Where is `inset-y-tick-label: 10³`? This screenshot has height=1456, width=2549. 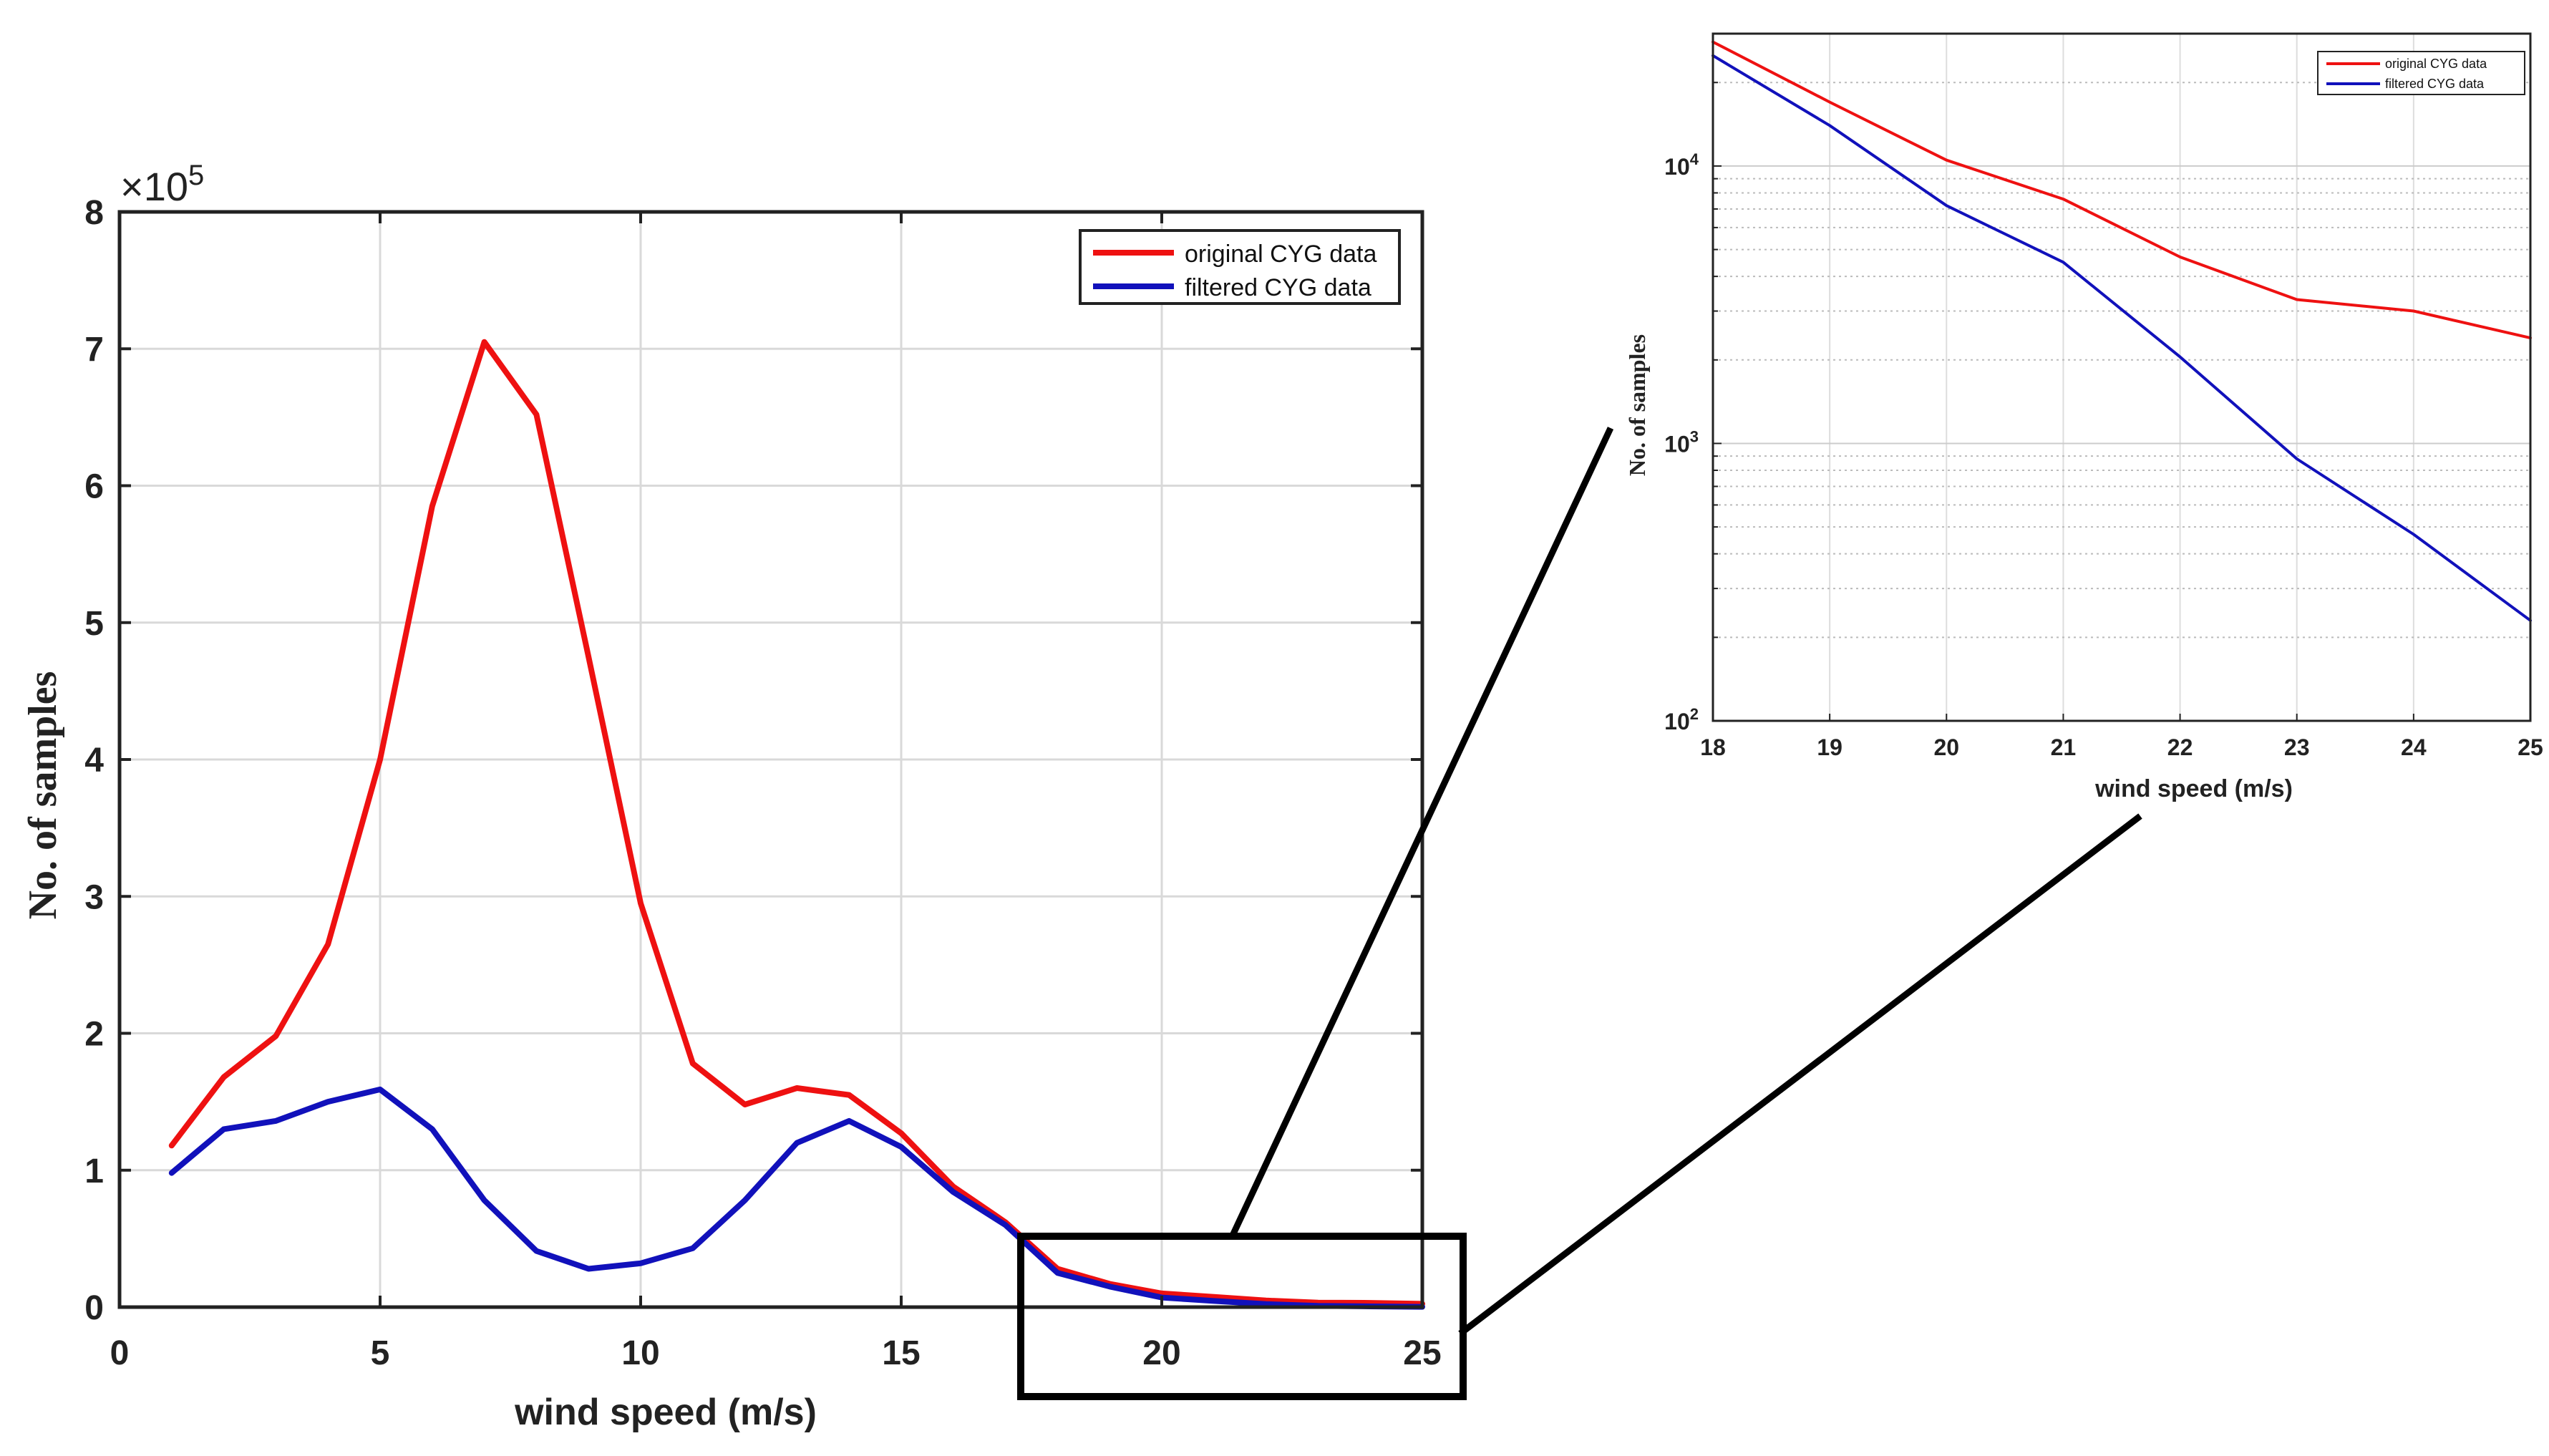 inset-y-tick-label: 10³ is located at coordinates (1682, 442).